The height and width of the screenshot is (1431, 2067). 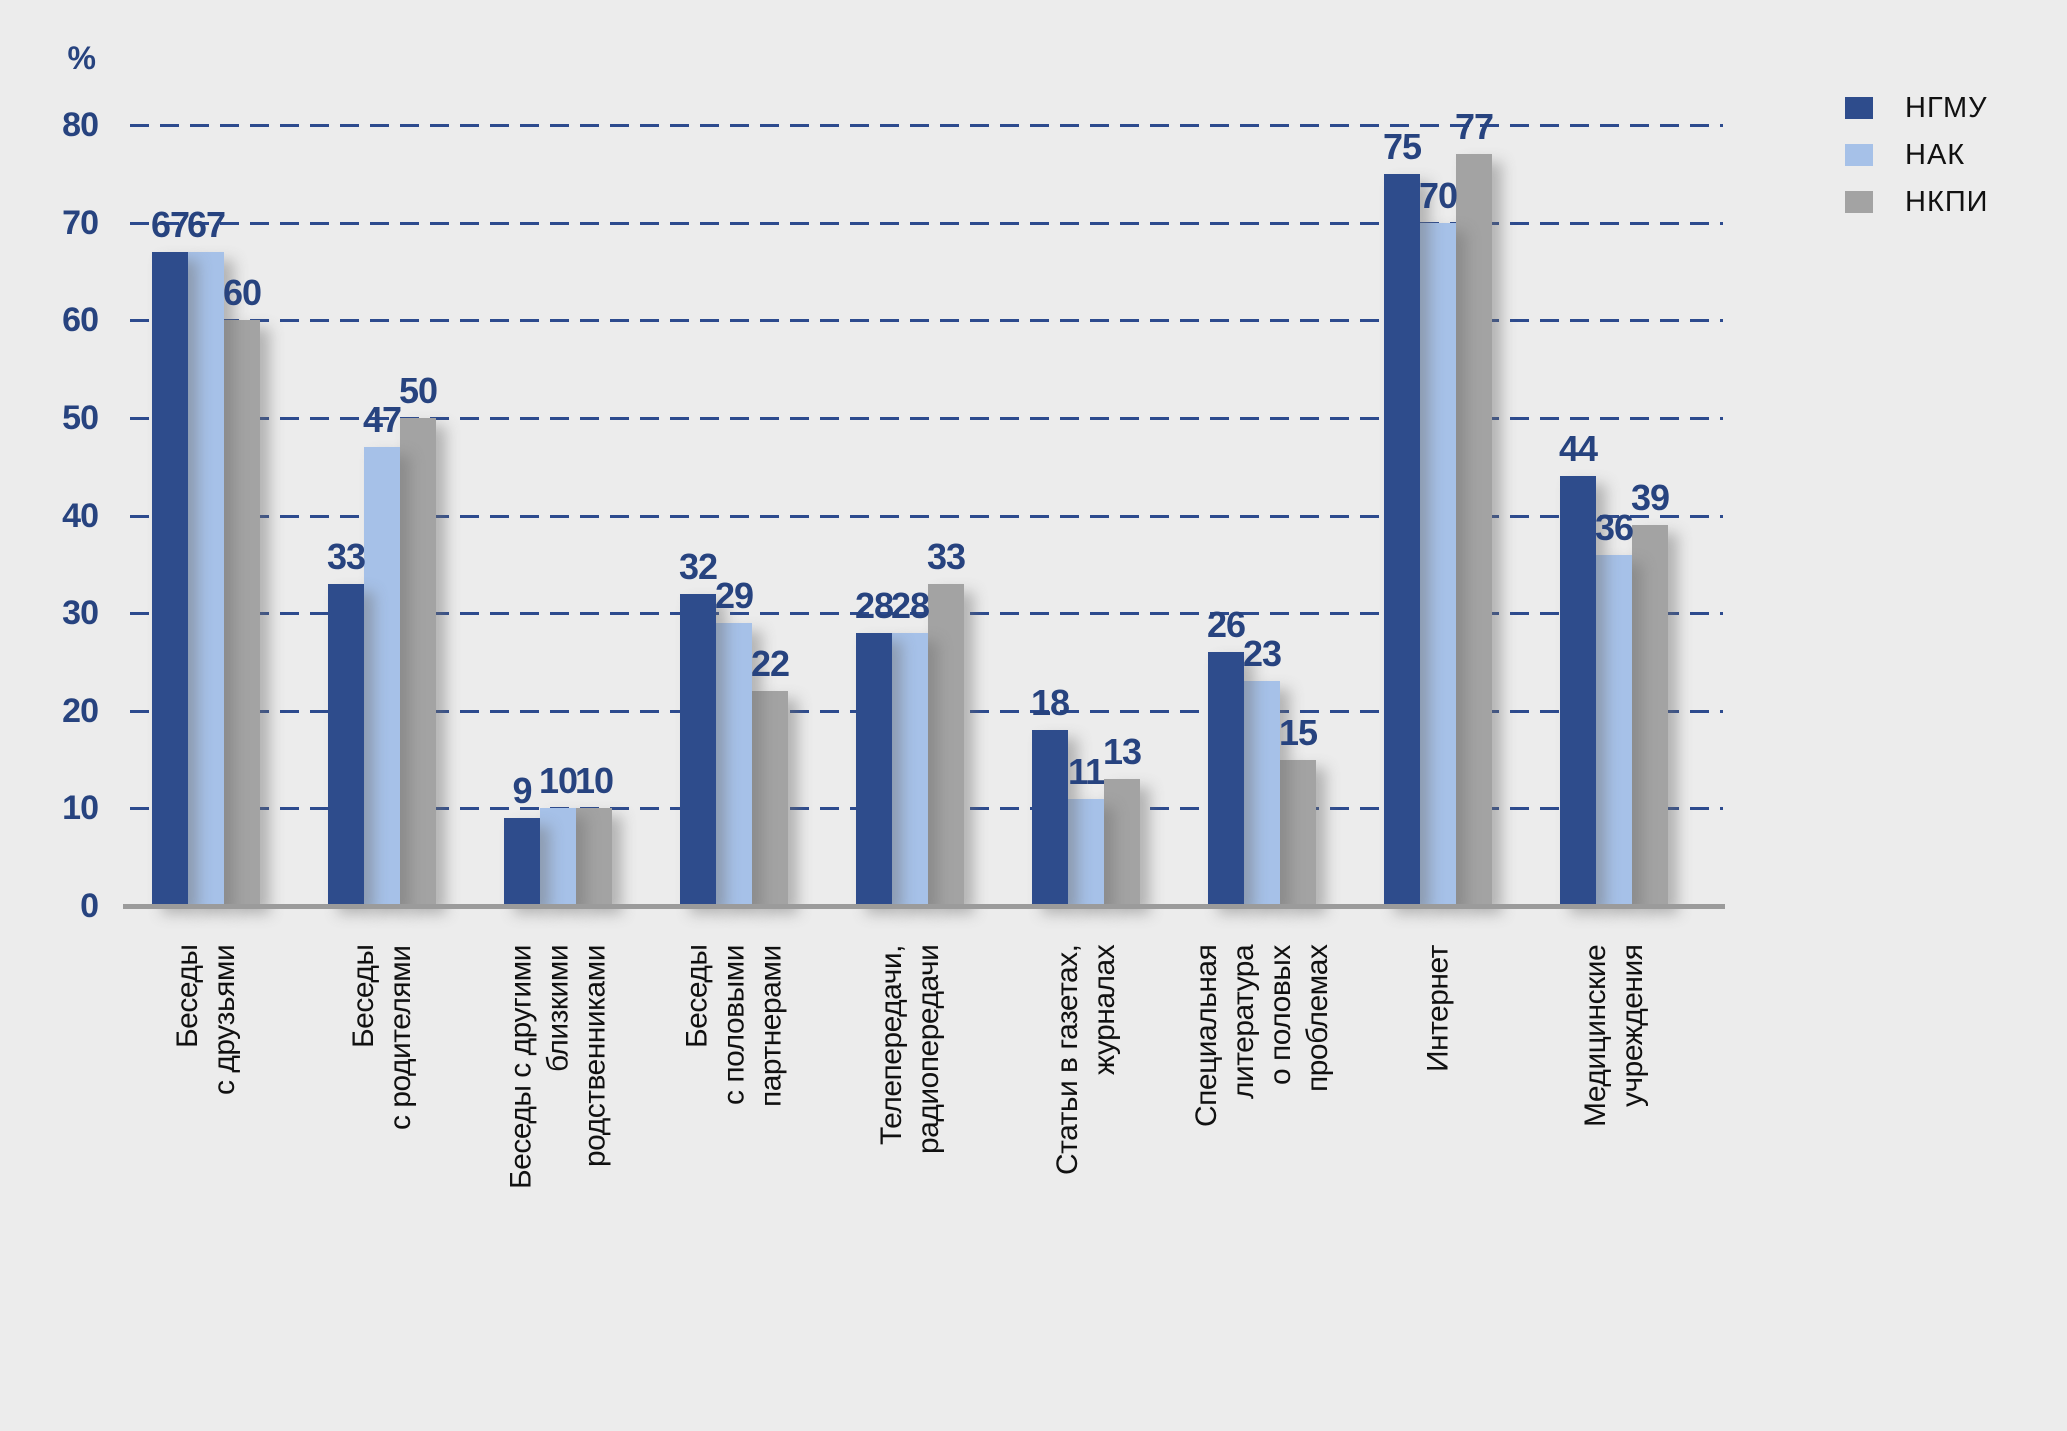 I want to click on bar-value-label: 36, so click(x=1614, y=527).